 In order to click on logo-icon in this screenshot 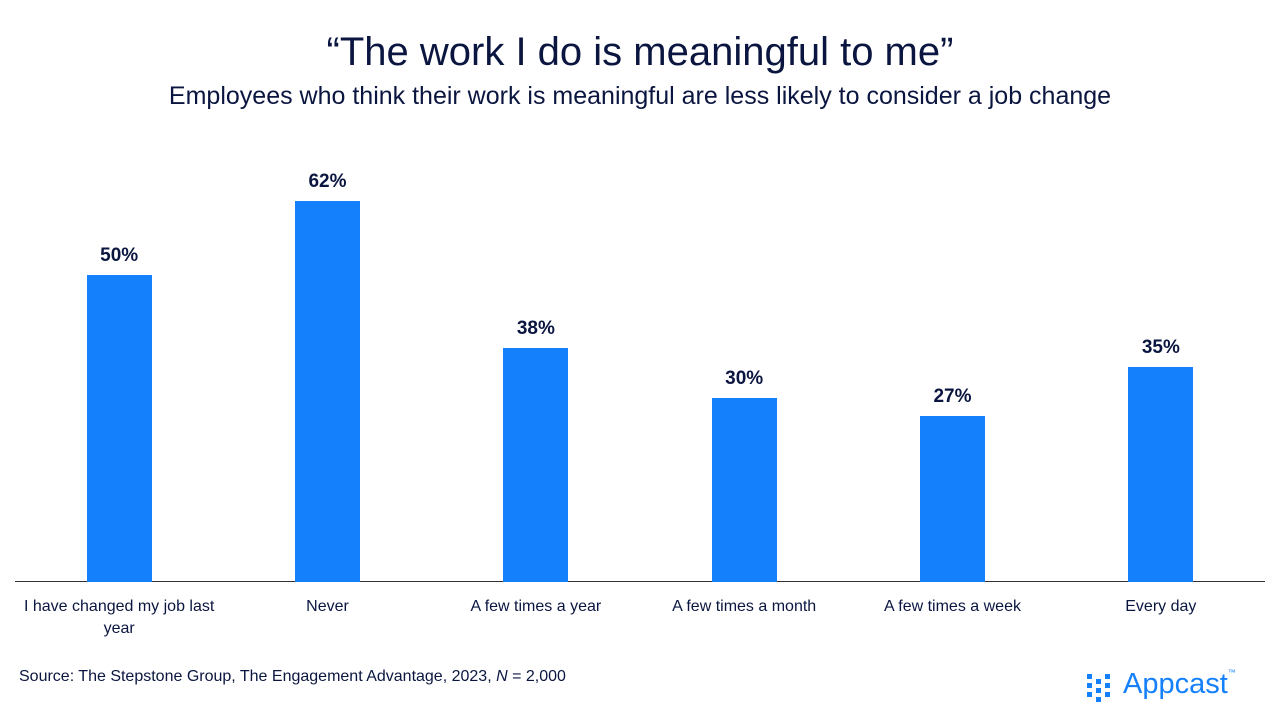, I will do `click(1098, 688)`.